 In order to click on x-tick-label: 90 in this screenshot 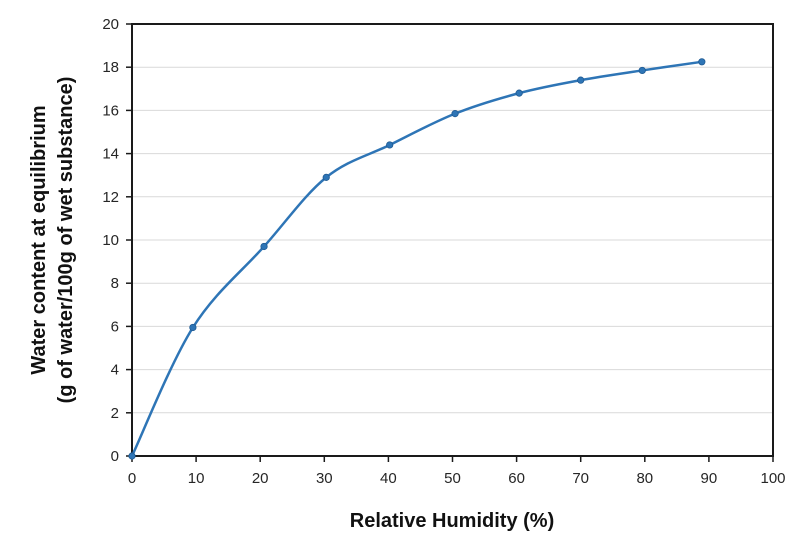, I will do `click(709, 478)`.